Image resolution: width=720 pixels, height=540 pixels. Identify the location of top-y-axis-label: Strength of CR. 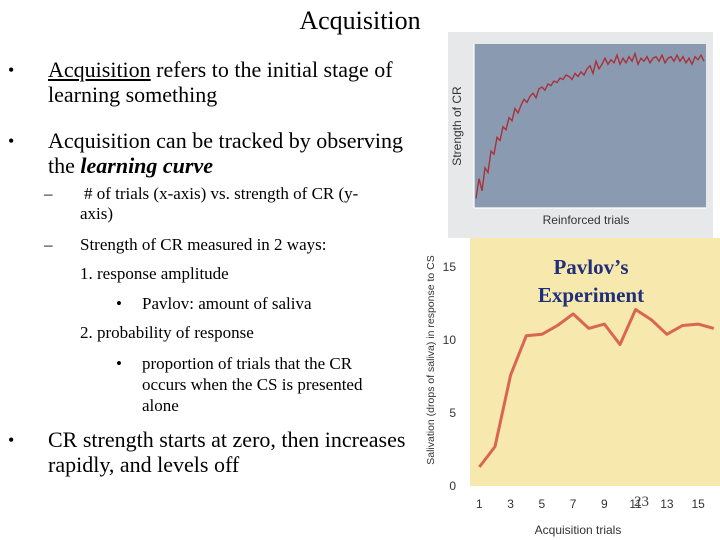
(457, 126).